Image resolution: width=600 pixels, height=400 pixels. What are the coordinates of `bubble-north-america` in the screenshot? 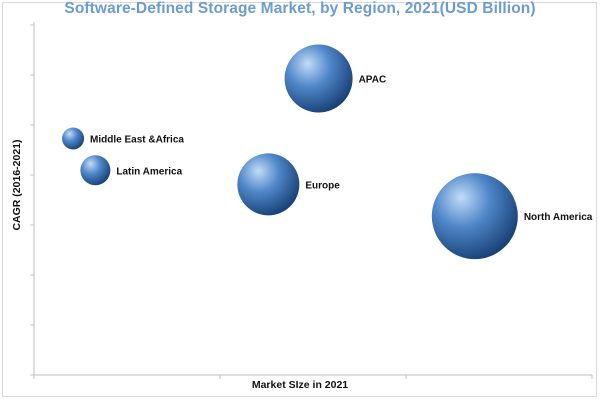 It's located at (474, 216).